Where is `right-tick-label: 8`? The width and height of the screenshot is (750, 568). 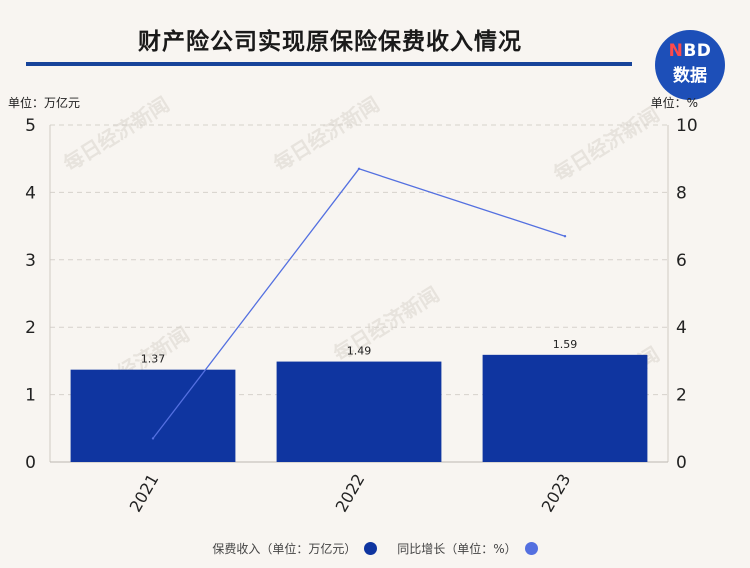 right-tick-label: 8 is located at coordinates (681, 193).